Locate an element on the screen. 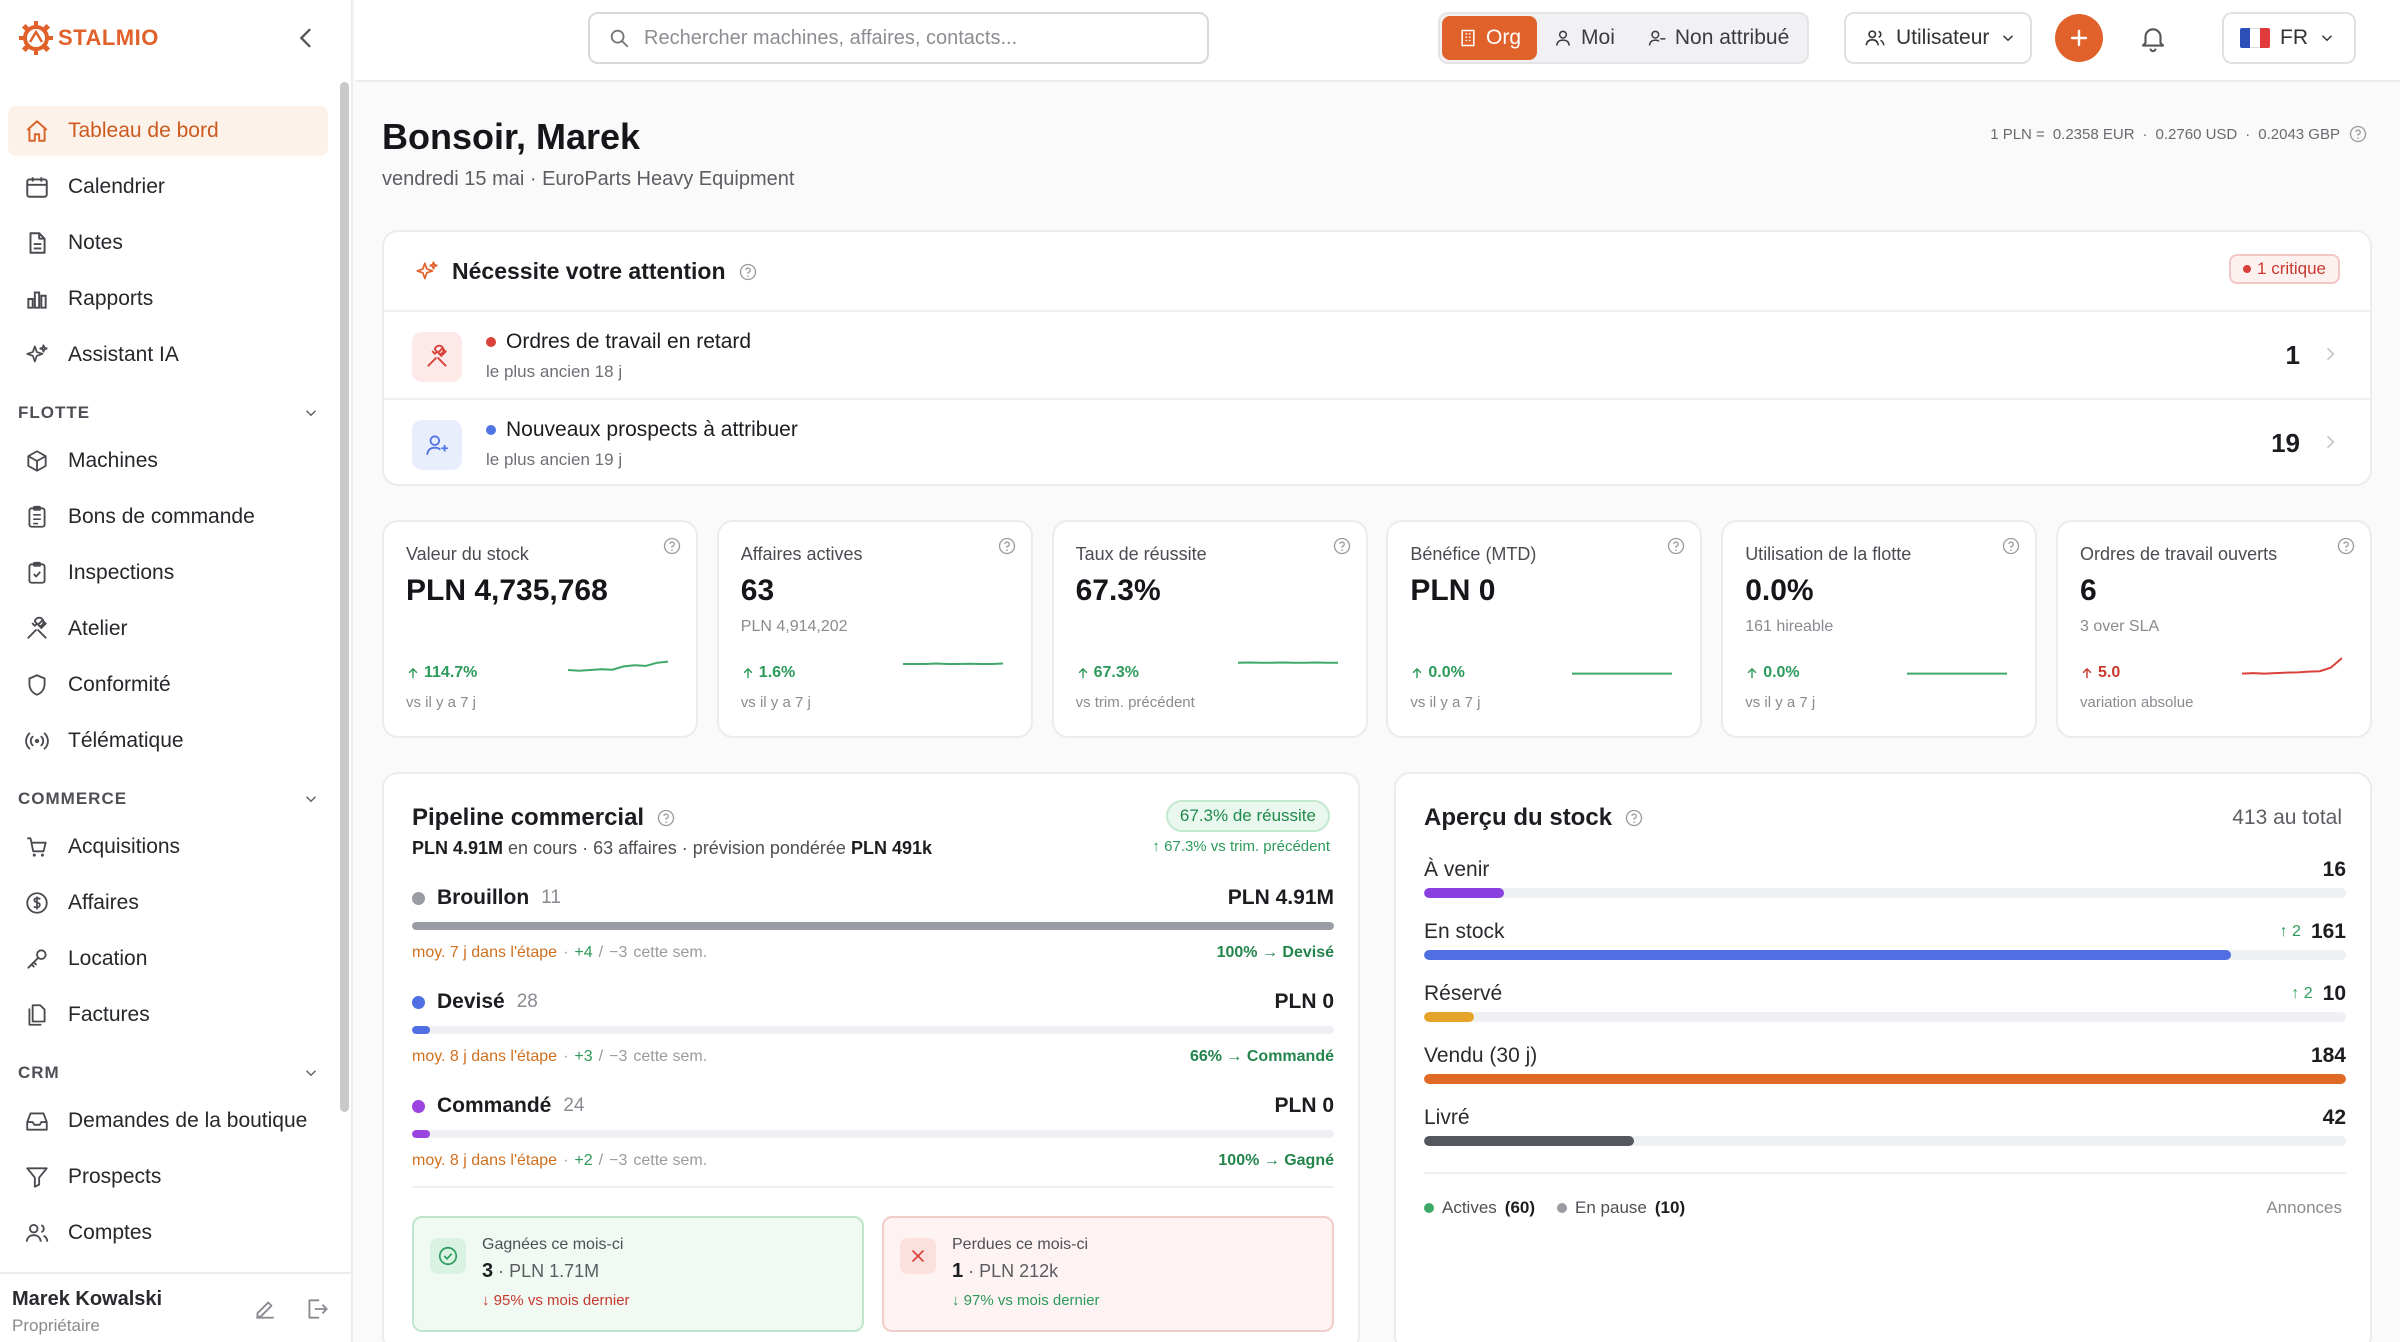  sidebar-item-notes: Notes is located at coordinates (168, 243).